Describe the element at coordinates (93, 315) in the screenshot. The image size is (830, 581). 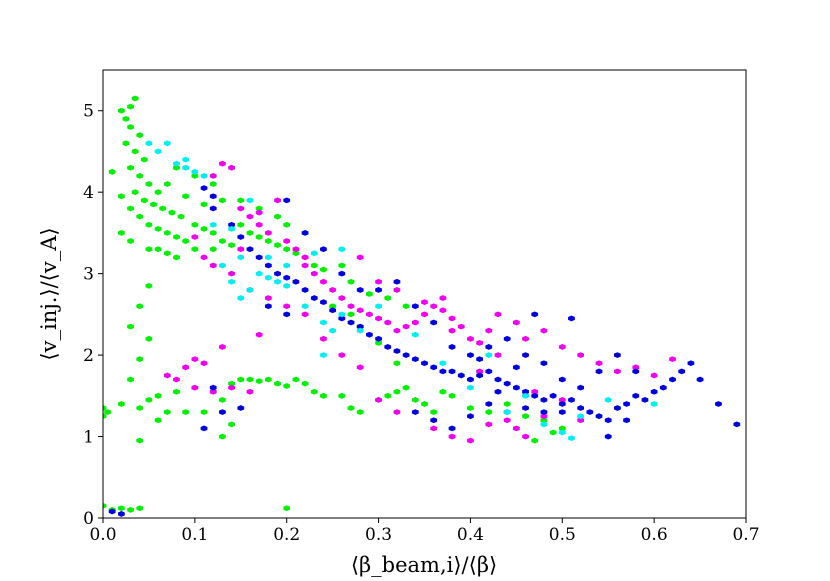
I see `y-axis: 0 1 2 3 4 5` at that location.